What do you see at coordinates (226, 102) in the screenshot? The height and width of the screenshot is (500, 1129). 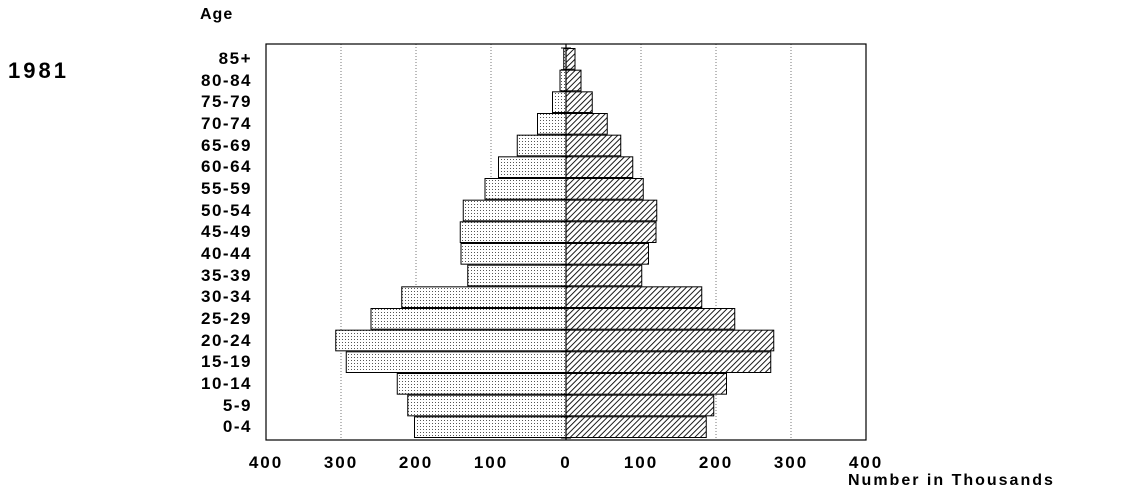 I see `age-label: 75-79` at bounding box center [226, 102].